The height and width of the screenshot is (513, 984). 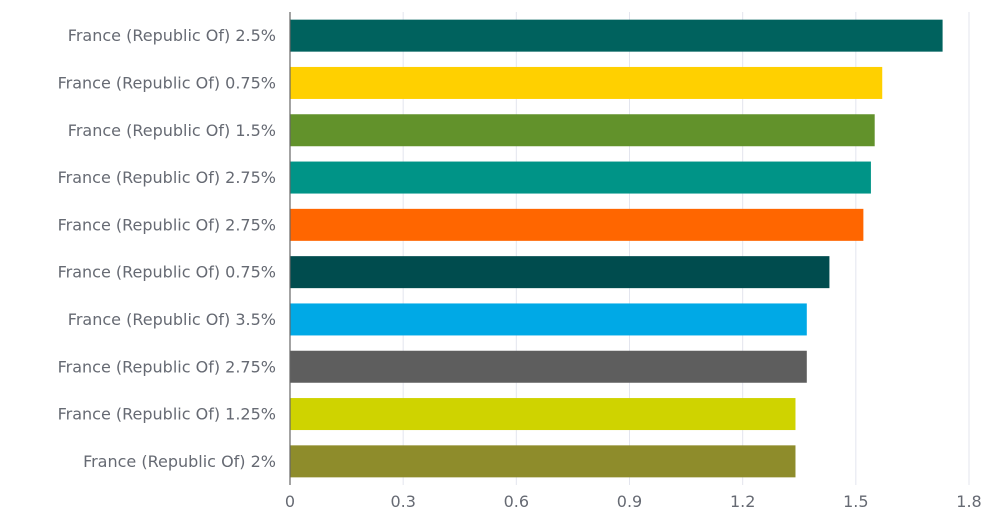 I want to click on x-tick-label: 1.8, so click(x=968, y=501).